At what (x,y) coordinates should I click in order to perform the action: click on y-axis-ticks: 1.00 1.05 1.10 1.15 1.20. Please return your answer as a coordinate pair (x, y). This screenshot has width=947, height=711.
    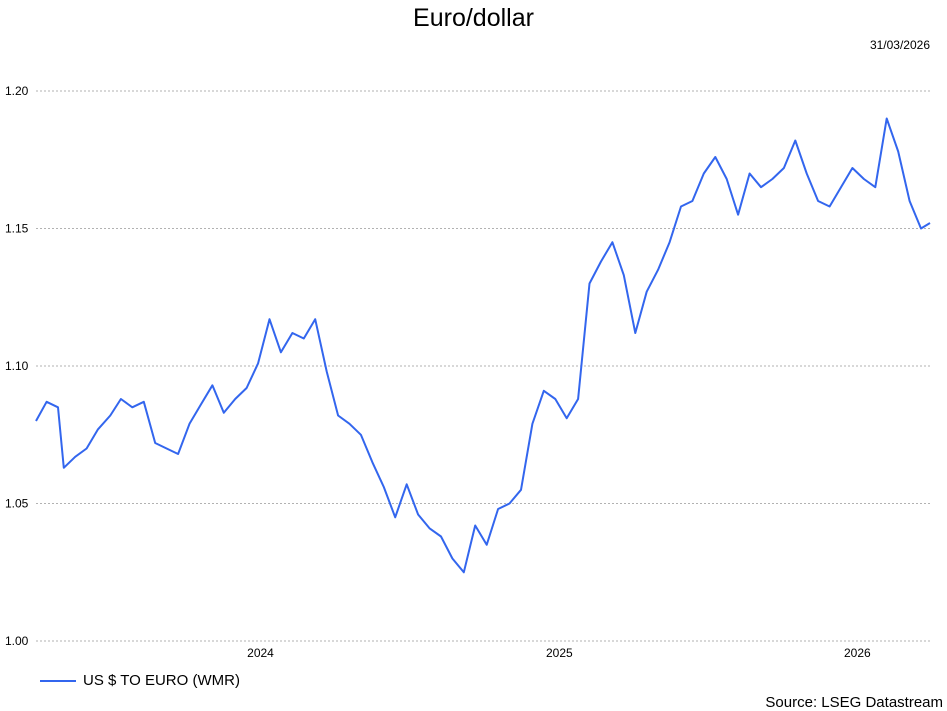
    Looking at the image, I should click on (17, 366).